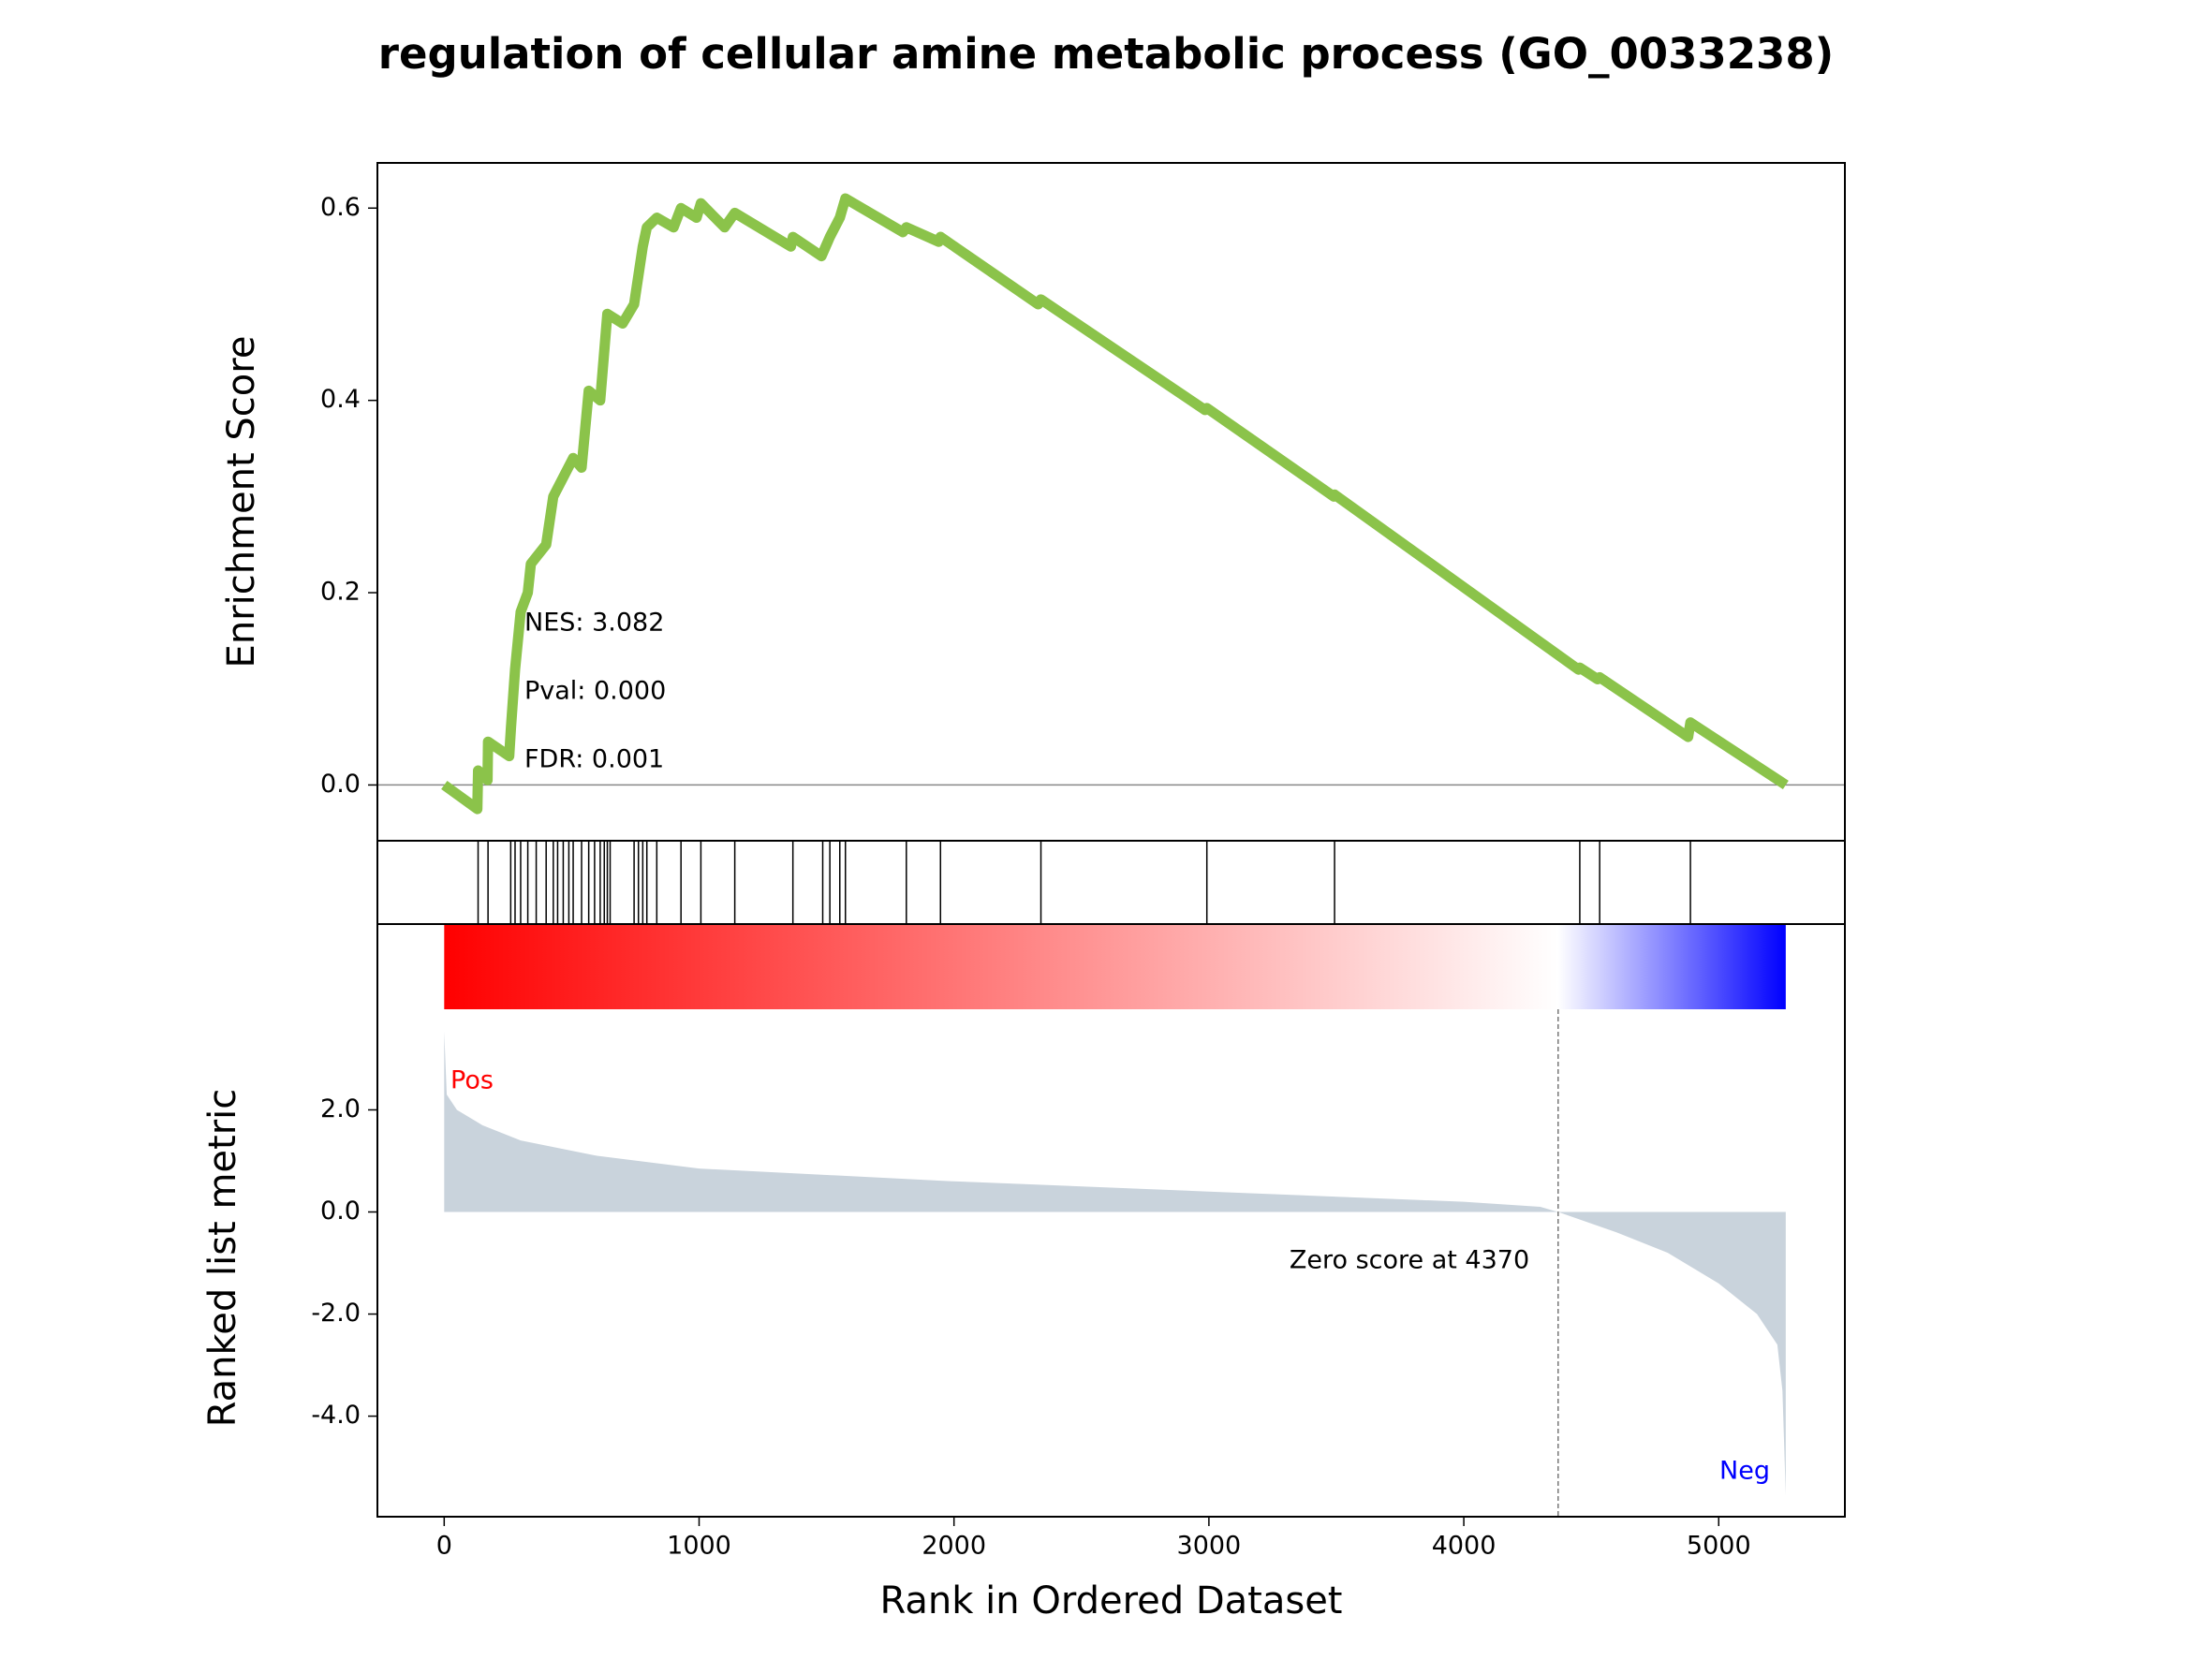  Describe the element at coordinates (1210, 1547) in the screenshot. I see `x-tick-label: 3000` at that location.